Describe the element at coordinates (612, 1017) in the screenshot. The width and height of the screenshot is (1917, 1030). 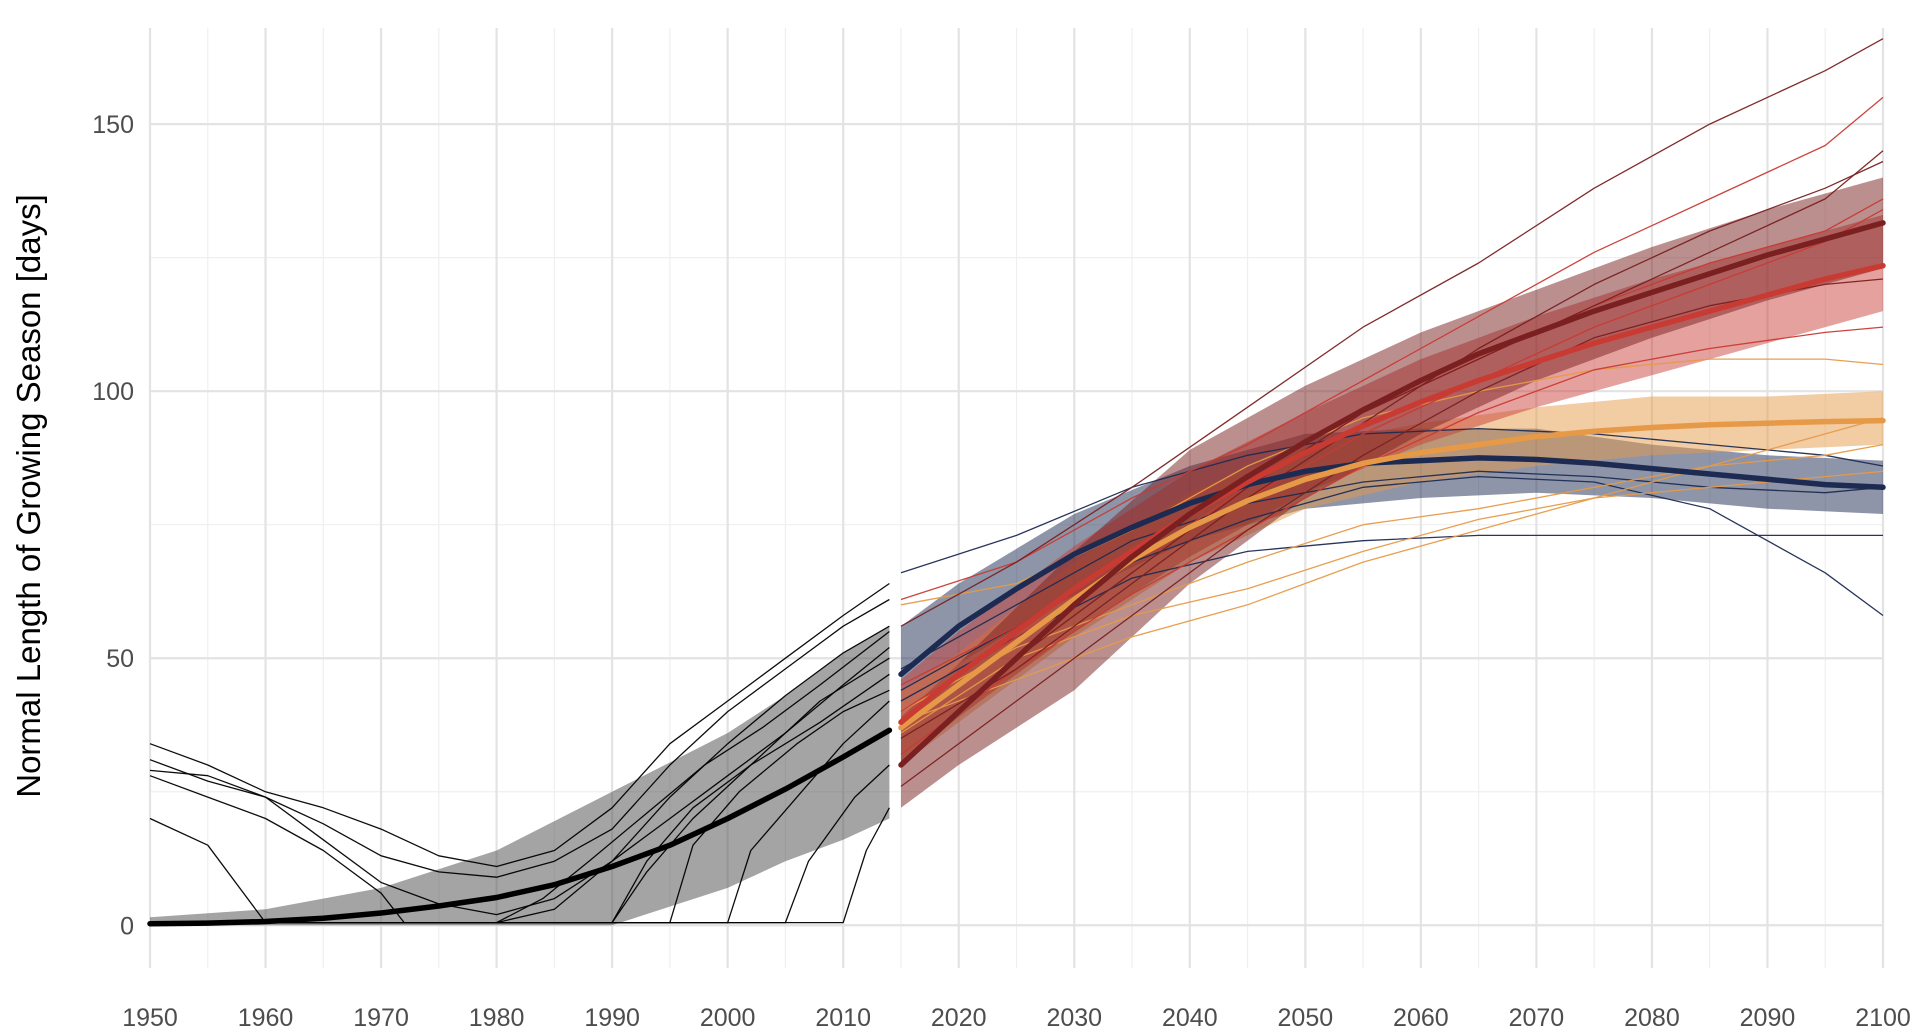
I see `x-tick-label: 1990` at that location.